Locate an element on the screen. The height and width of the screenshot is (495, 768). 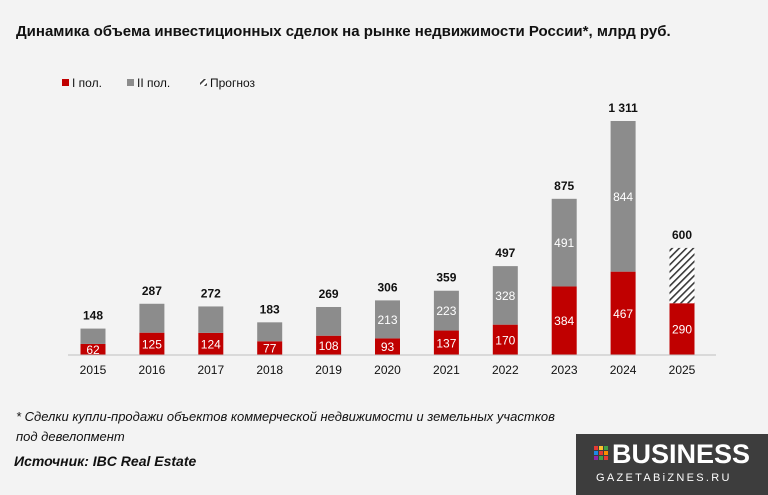
bar-h1-2015 is located at coordinates (93, 349).